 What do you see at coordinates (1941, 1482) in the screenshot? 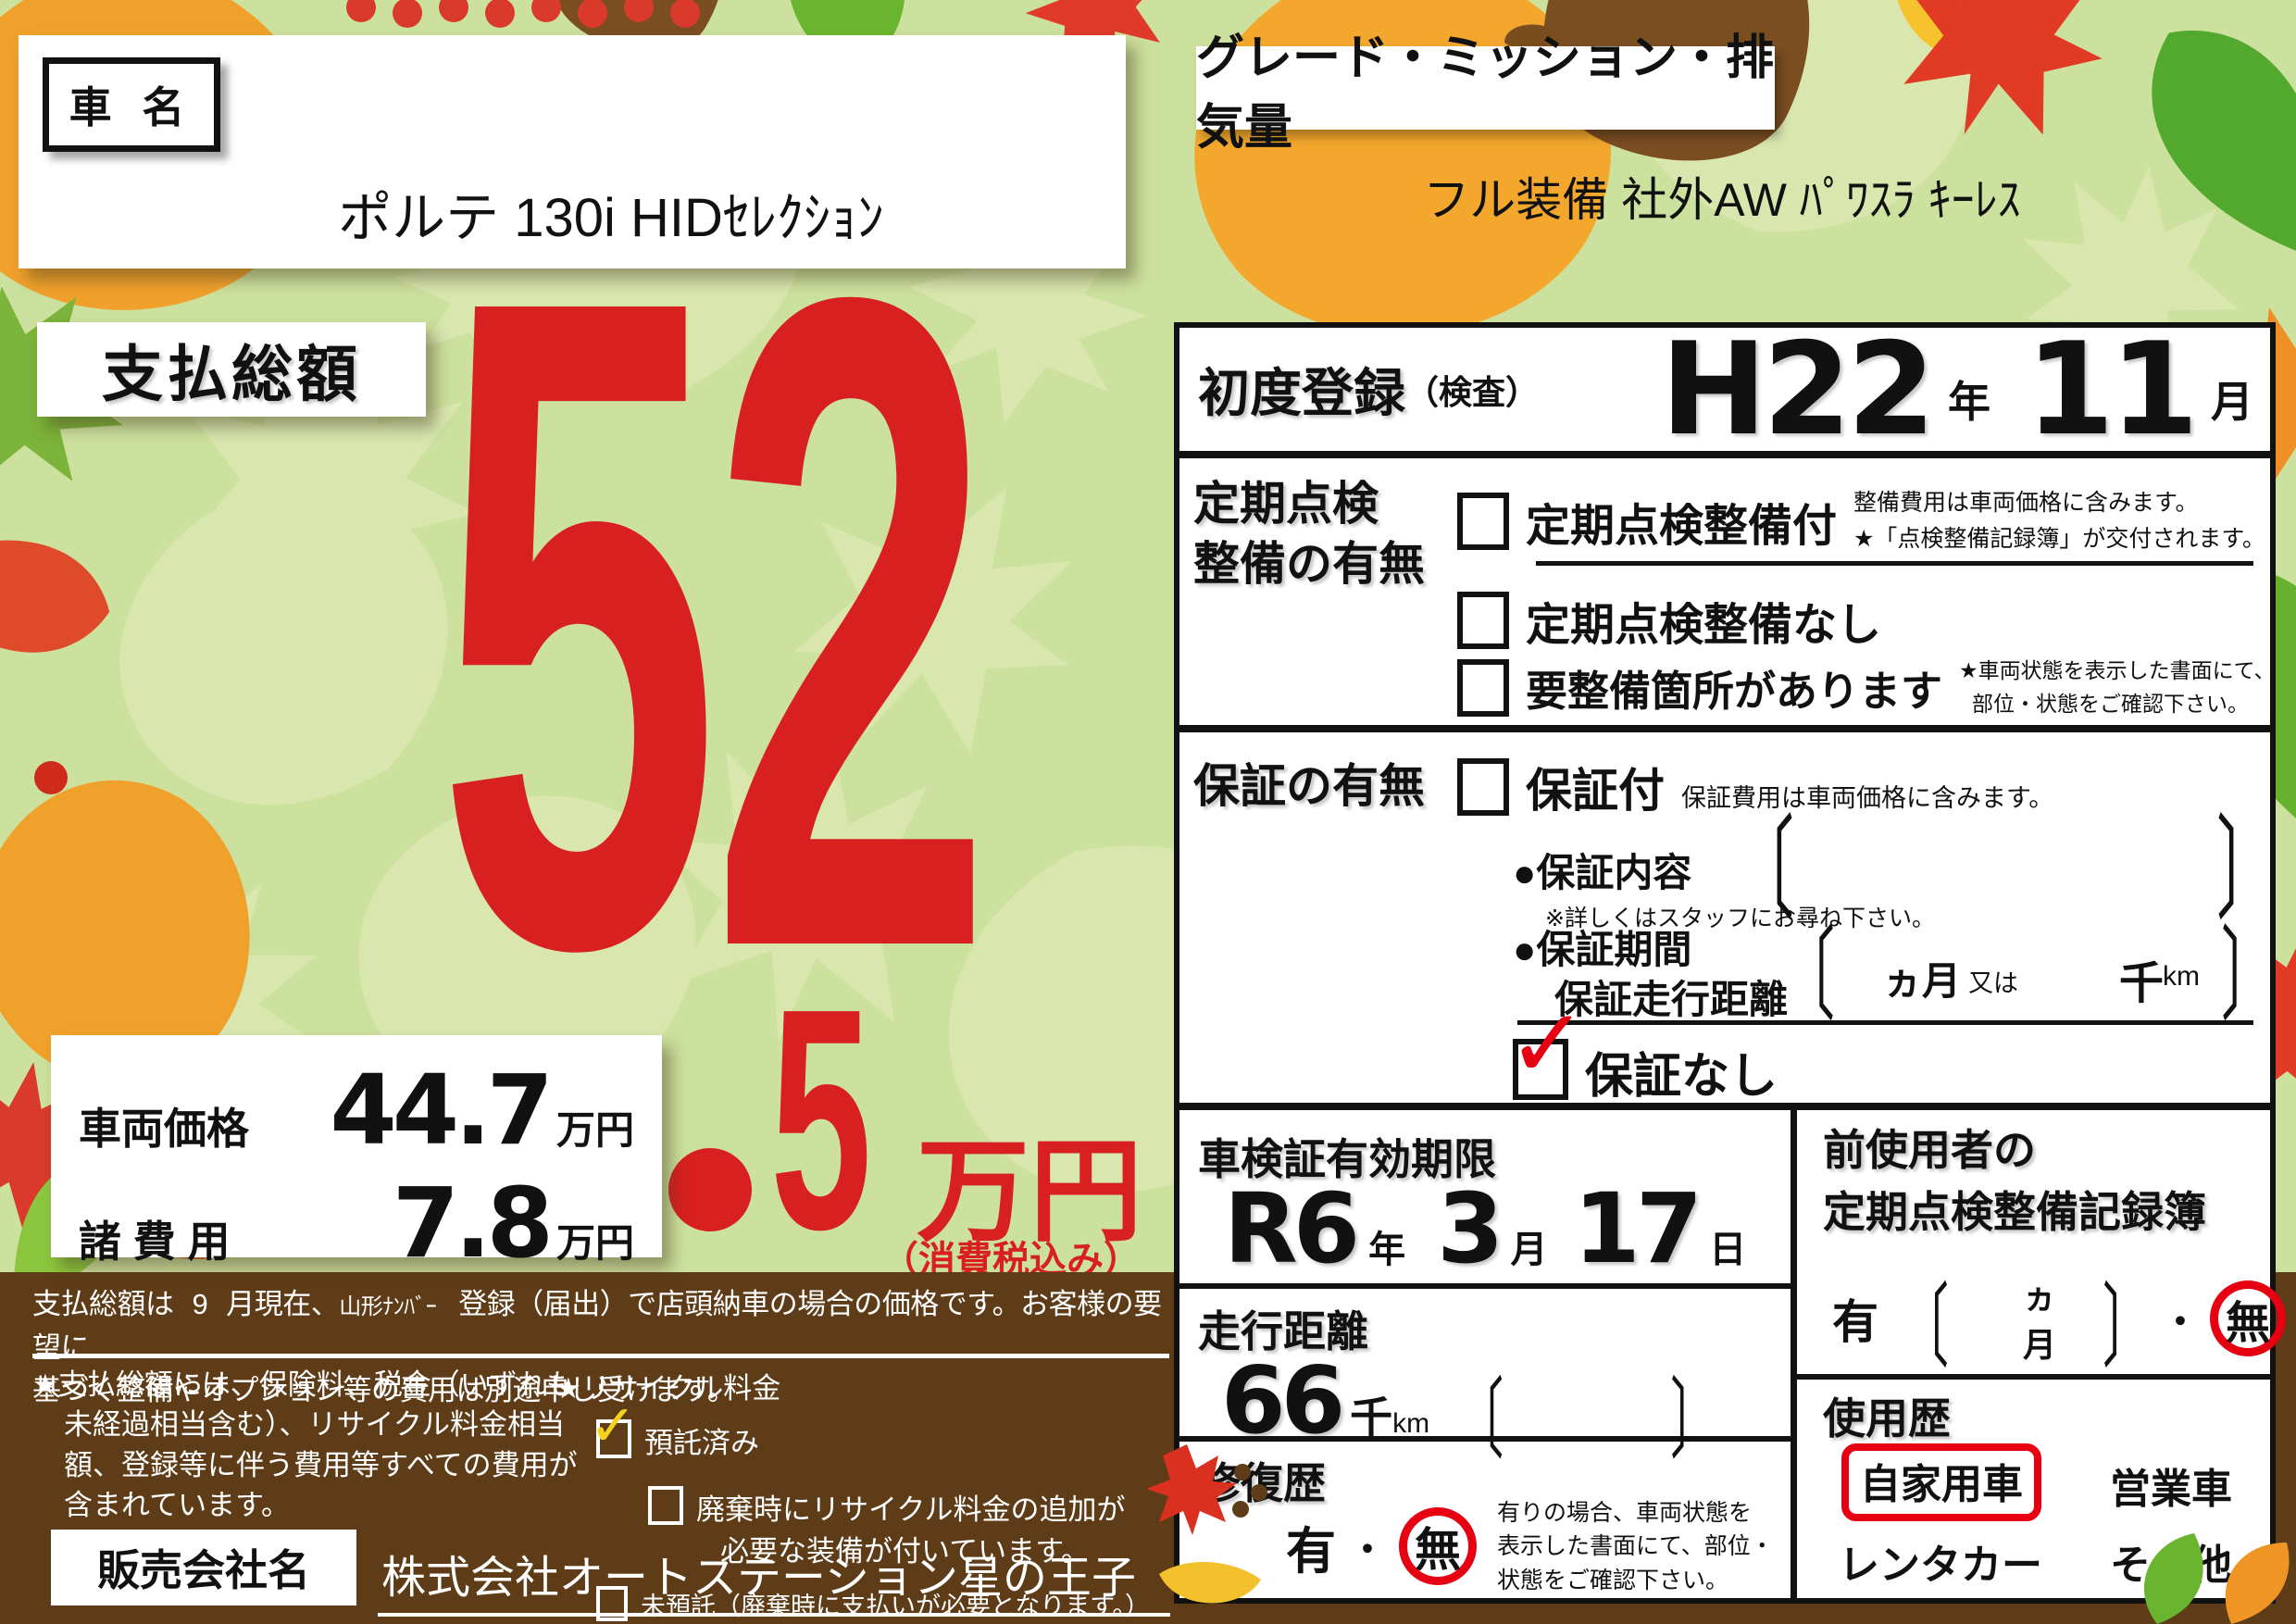
I see `usage-option-private: 自家用車` at bounding box center [1941, 1482].